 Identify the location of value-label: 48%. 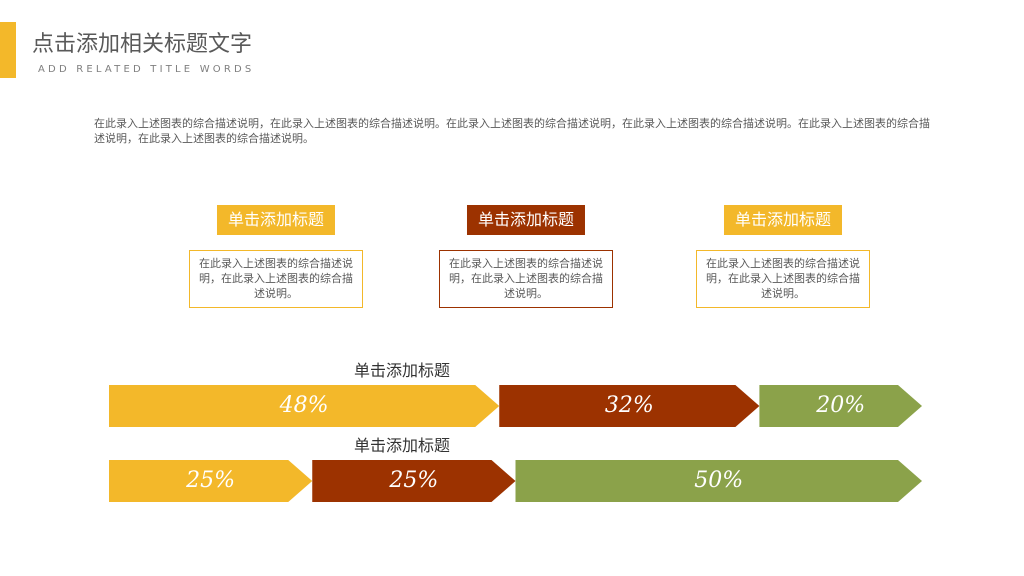
(304, 405).